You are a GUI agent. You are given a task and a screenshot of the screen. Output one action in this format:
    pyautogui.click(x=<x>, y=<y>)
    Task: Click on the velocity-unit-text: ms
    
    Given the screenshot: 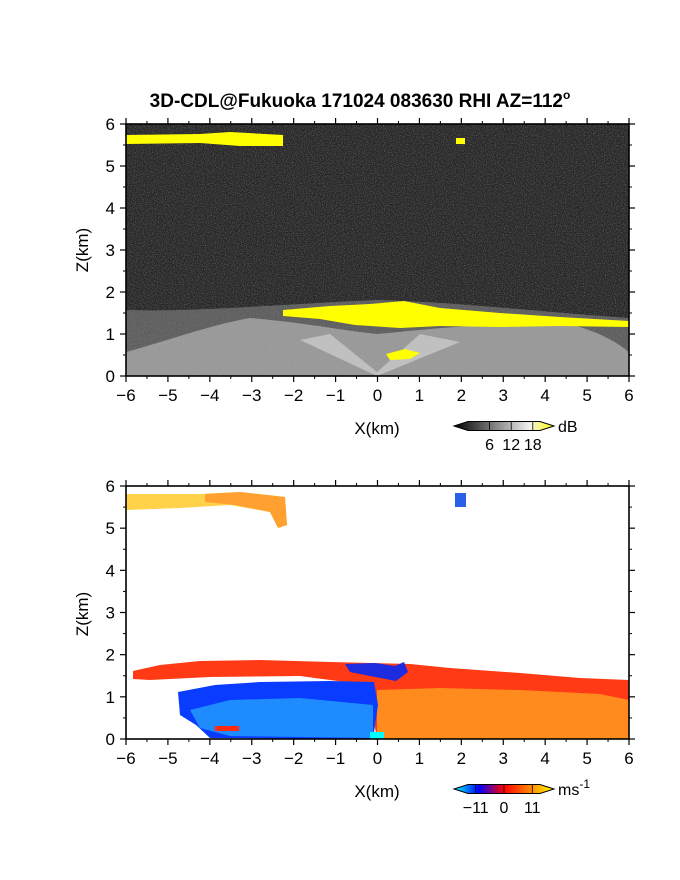 What is the action you would take?
    pyautogui.click(x=568, y=790)
    